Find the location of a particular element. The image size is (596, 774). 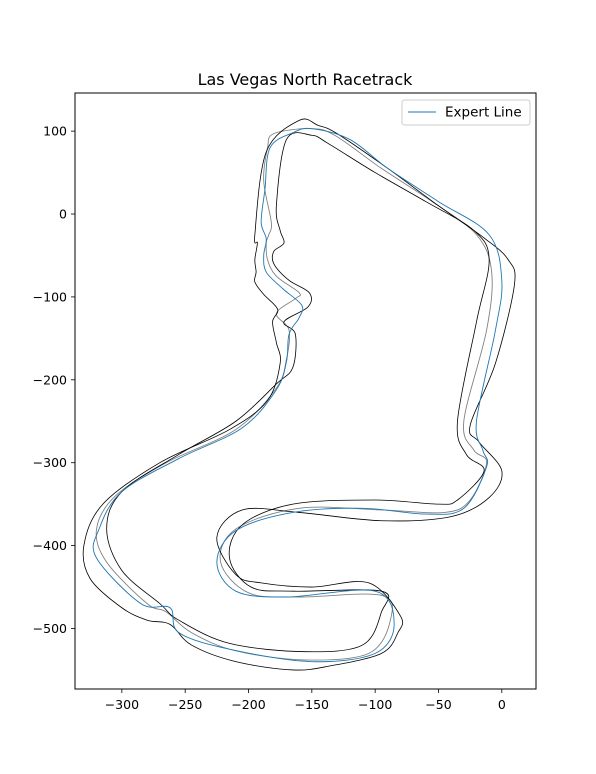

y-tick-label: 100 is located at coordinates (55, 131).